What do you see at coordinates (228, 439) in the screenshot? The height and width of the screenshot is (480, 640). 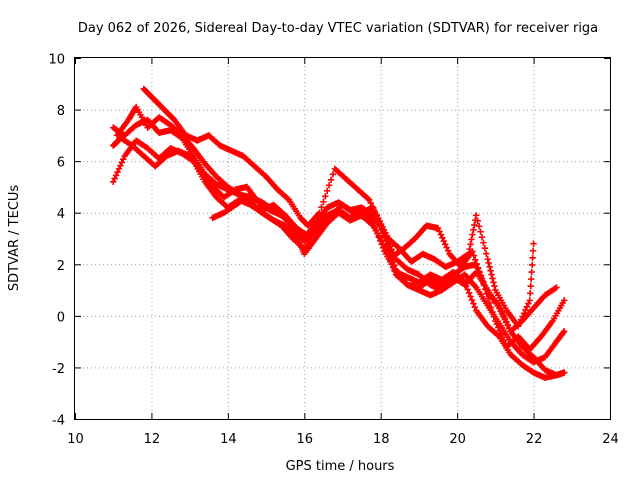 I see `x-tick-label: 14` at bounding box center [228, 439].